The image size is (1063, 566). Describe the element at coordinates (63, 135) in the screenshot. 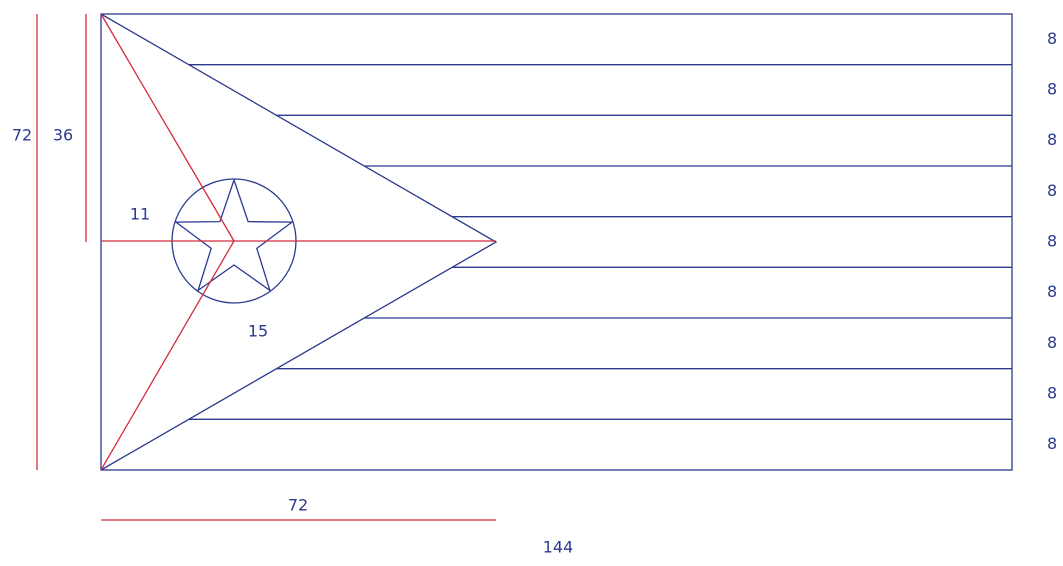

I see `half-height-label: 36` at that location.